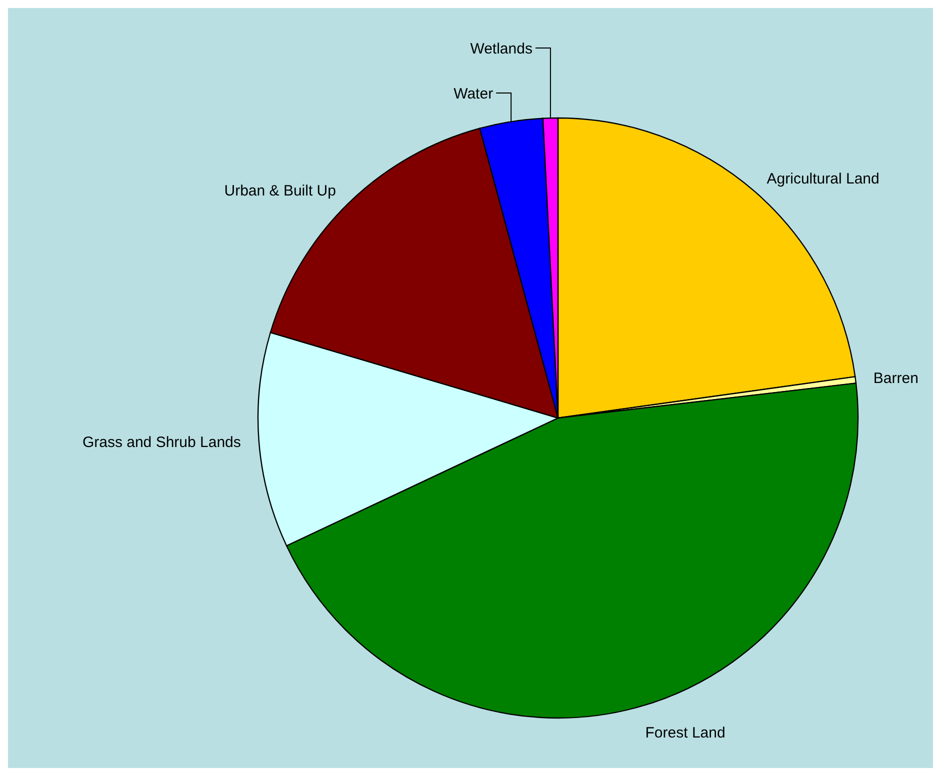  What do you see at coordinates (280, 191) in the screenshot?
I see `slice-label: Urban & Built Up` at bounding box center [280, 191].